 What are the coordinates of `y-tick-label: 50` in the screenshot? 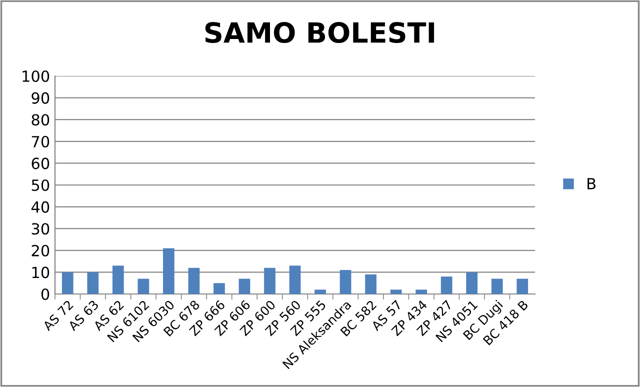 It's located at (41, 185).